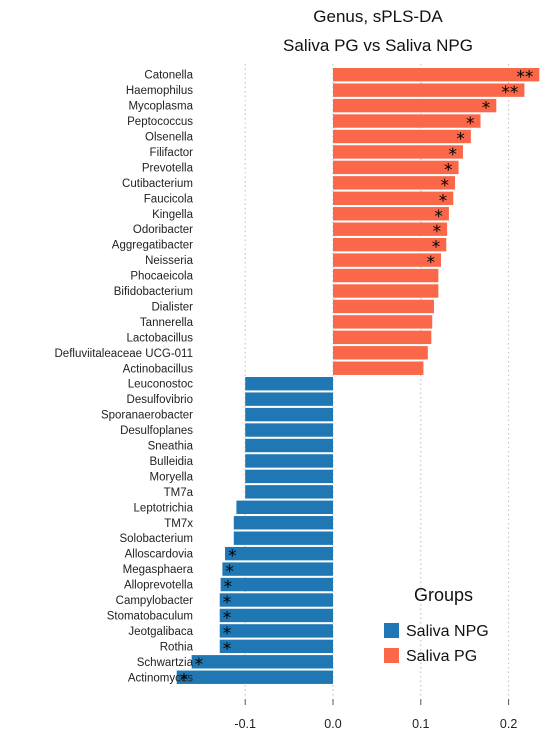 This screenshot has height=746, width=550. I want to click on x-tick-label-0: -0.1, so click(245, 724).